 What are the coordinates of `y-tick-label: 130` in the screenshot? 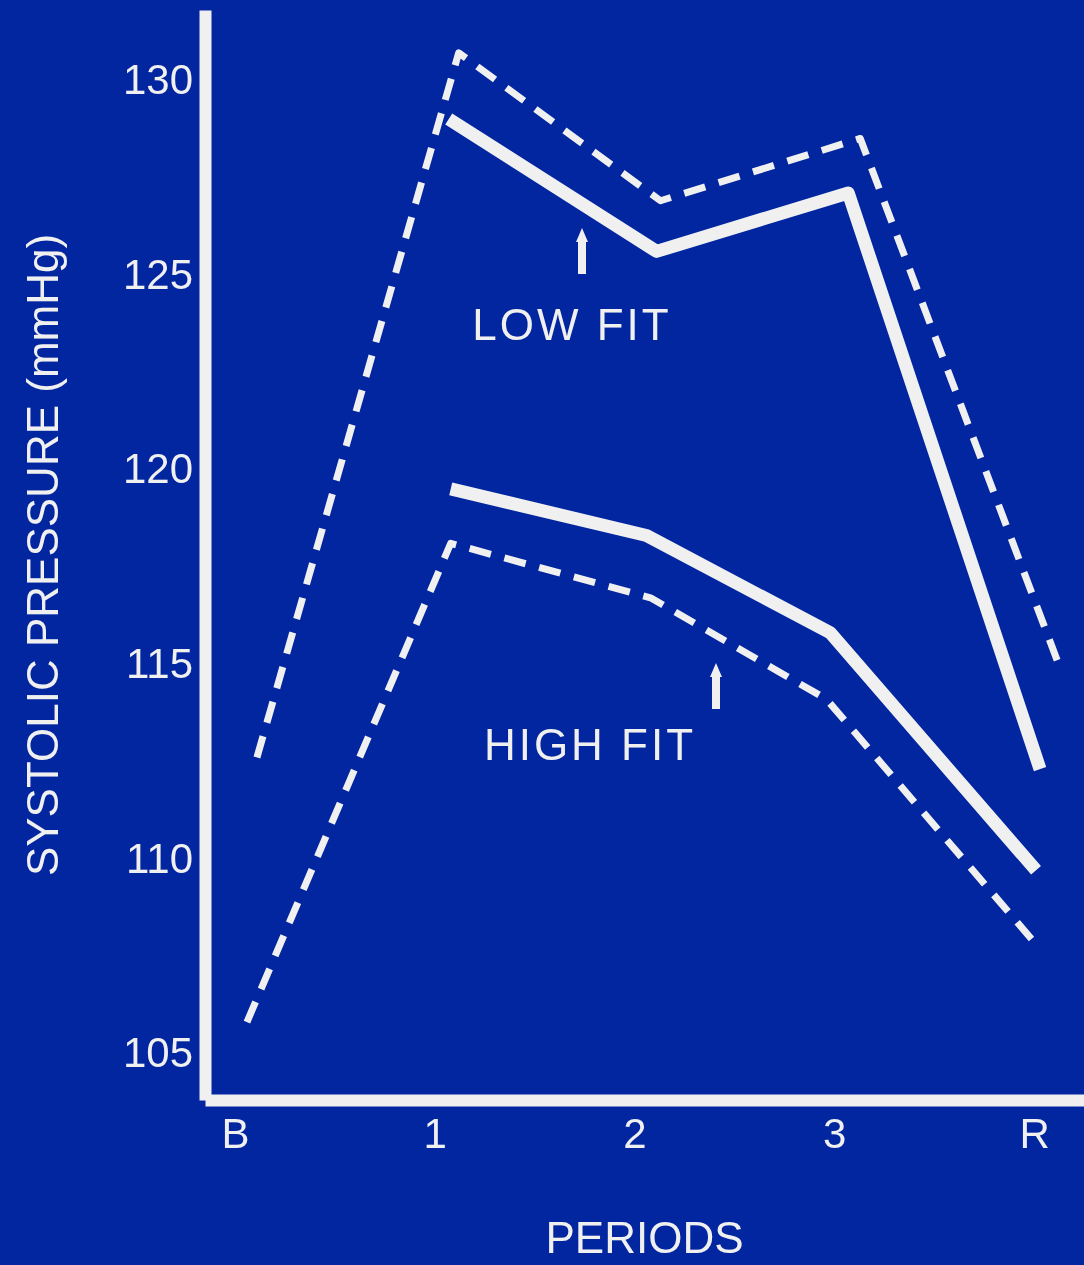 It's located at (157, 80).